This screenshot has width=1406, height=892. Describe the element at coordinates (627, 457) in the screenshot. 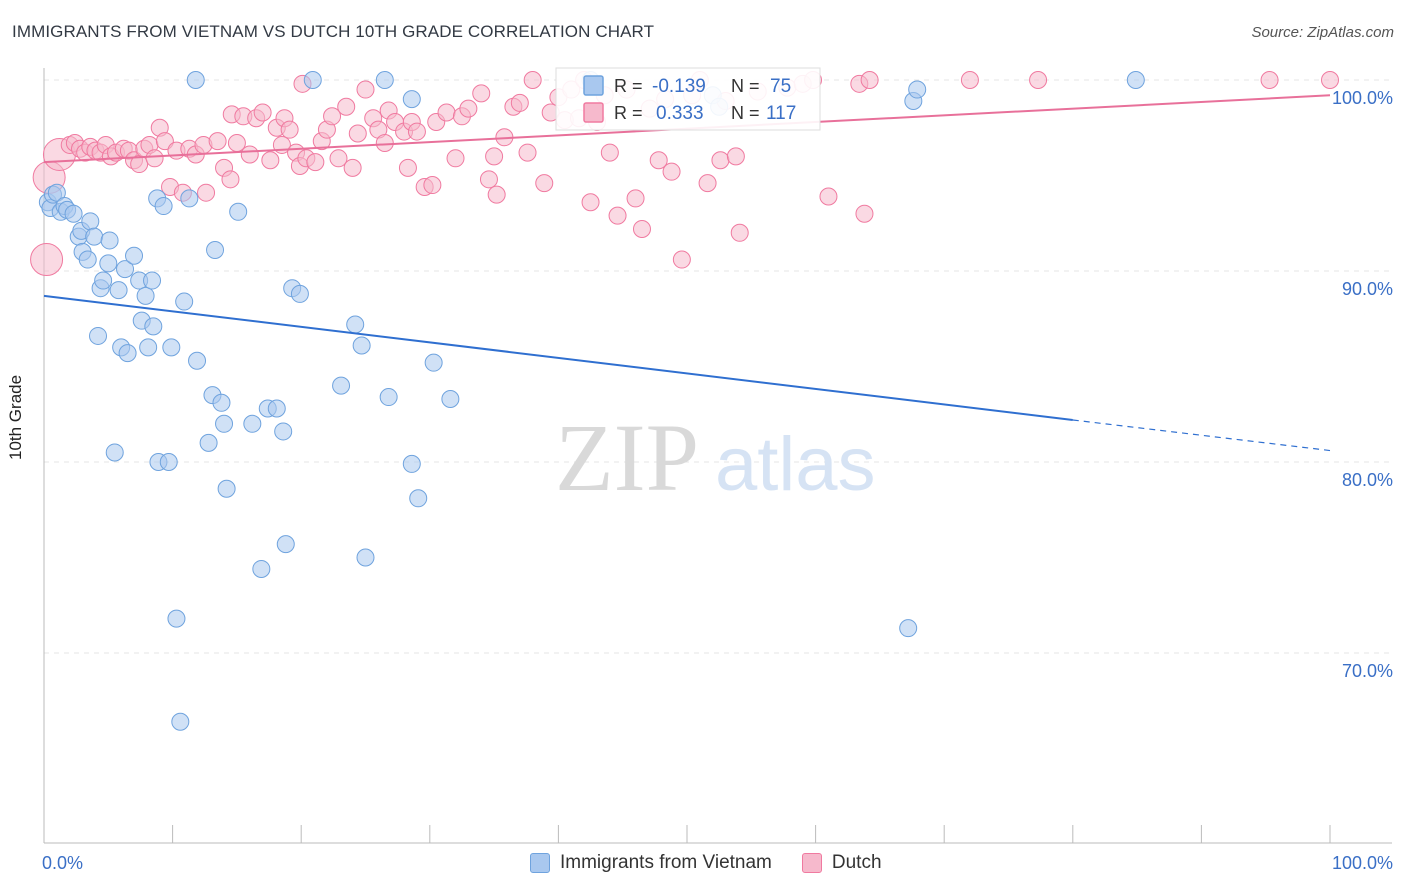

I see `watermark-zip: ZIP` at that location.